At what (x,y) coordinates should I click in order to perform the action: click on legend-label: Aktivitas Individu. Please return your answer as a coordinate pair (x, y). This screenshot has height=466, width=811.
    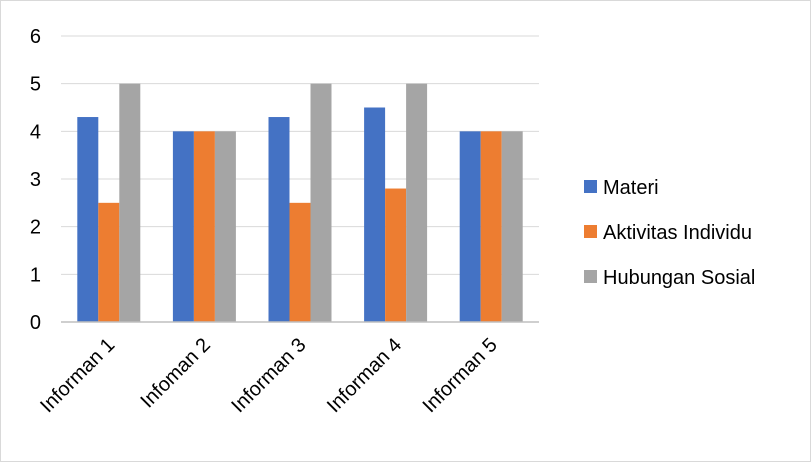
    Looking at the image, I should click on (677, 233).